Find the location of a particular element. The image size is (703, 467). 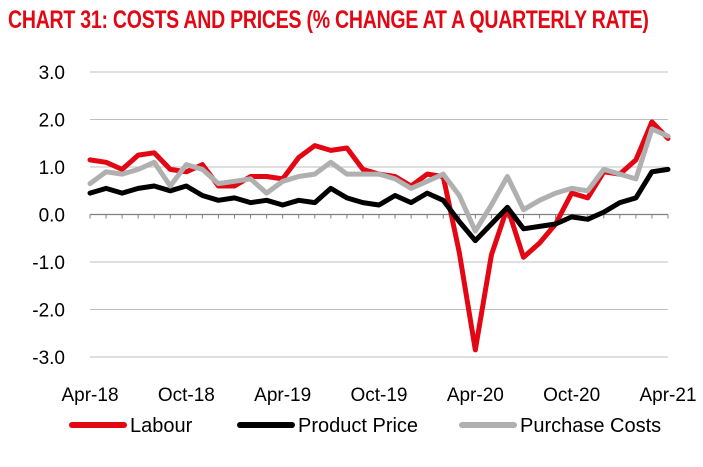

legend-item-product-price: Product Price is located at coordinates (327, 426).